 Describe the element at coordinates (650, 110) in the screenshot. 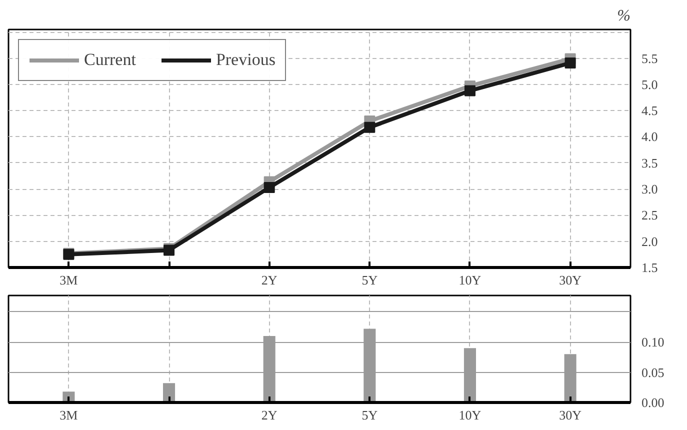

I see `y-tick-label: 4.5` at that location.